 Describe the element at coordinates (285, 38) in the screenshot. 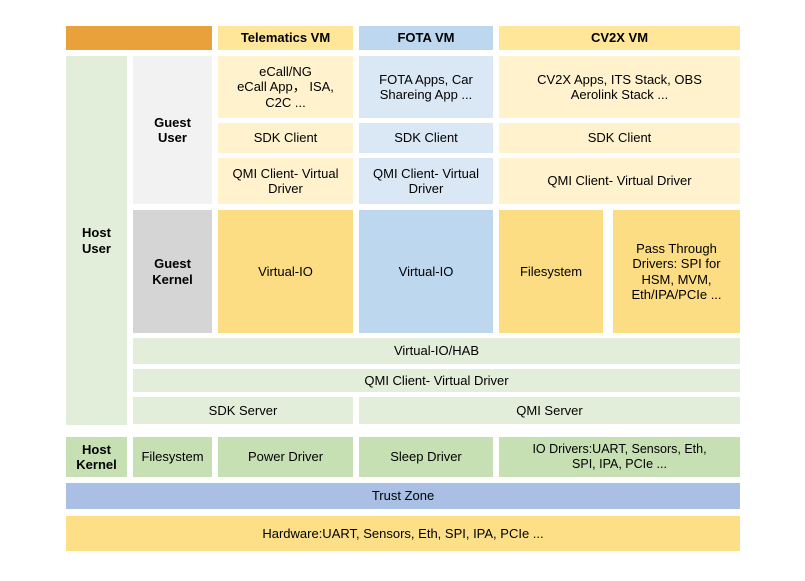

I see `header-telematics-vm: Telematics VM` at that location.